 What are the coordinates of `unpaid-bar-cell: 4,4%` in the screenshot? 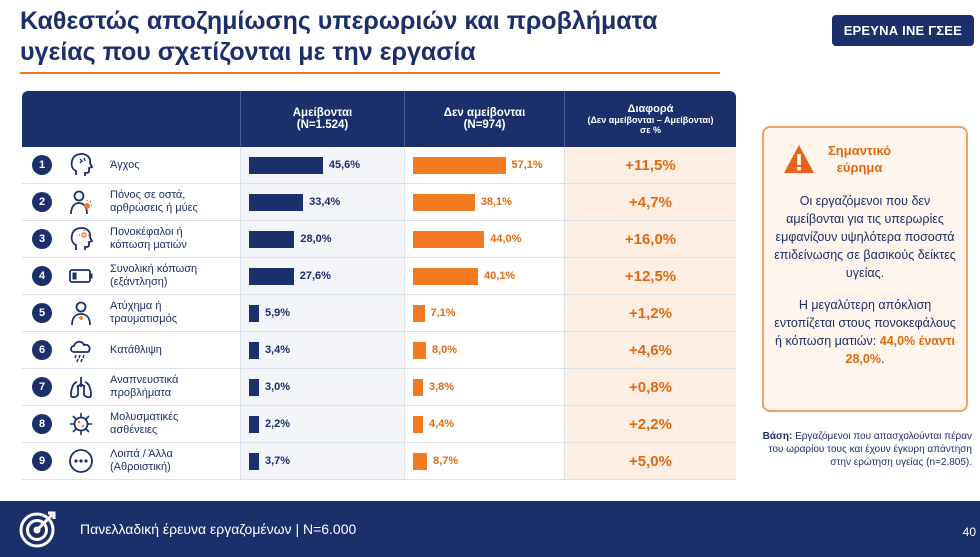 It's located at (484, 424).